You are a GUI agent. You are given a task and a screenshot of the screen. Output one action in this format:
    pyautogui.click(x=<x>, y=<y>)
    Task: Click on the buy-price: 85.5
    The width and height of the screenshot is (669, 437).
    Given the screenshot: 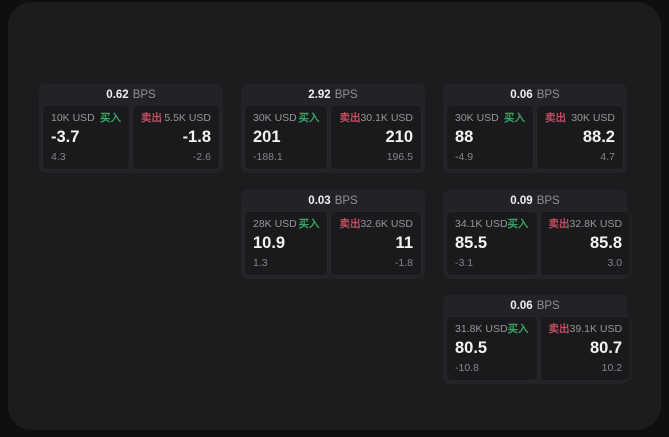 What is the action you would take?
    pyautogui.click(x=471, y=243)
    